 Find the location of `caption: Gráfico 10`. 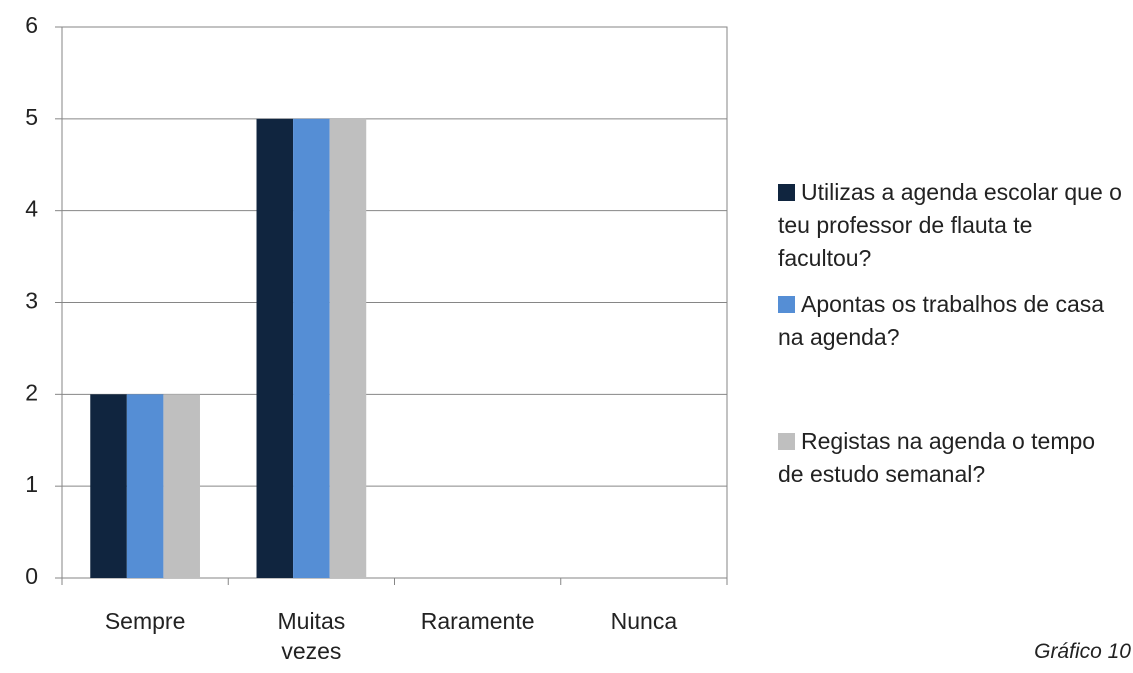

caption: Gráfico 10 is located at coordinates (1082, 651).